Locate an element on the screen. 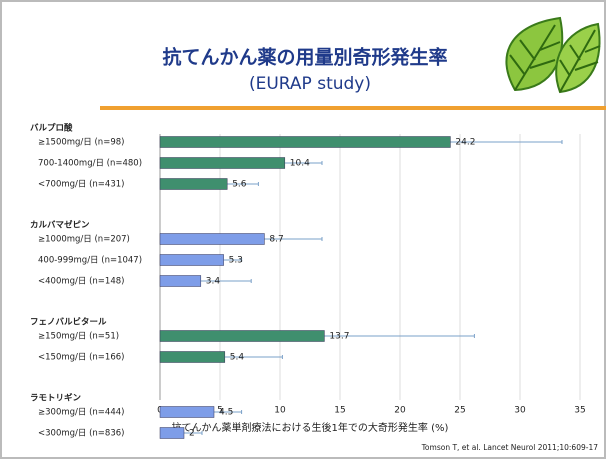  value-label: 5.3 is located at coordinates (236, 261).